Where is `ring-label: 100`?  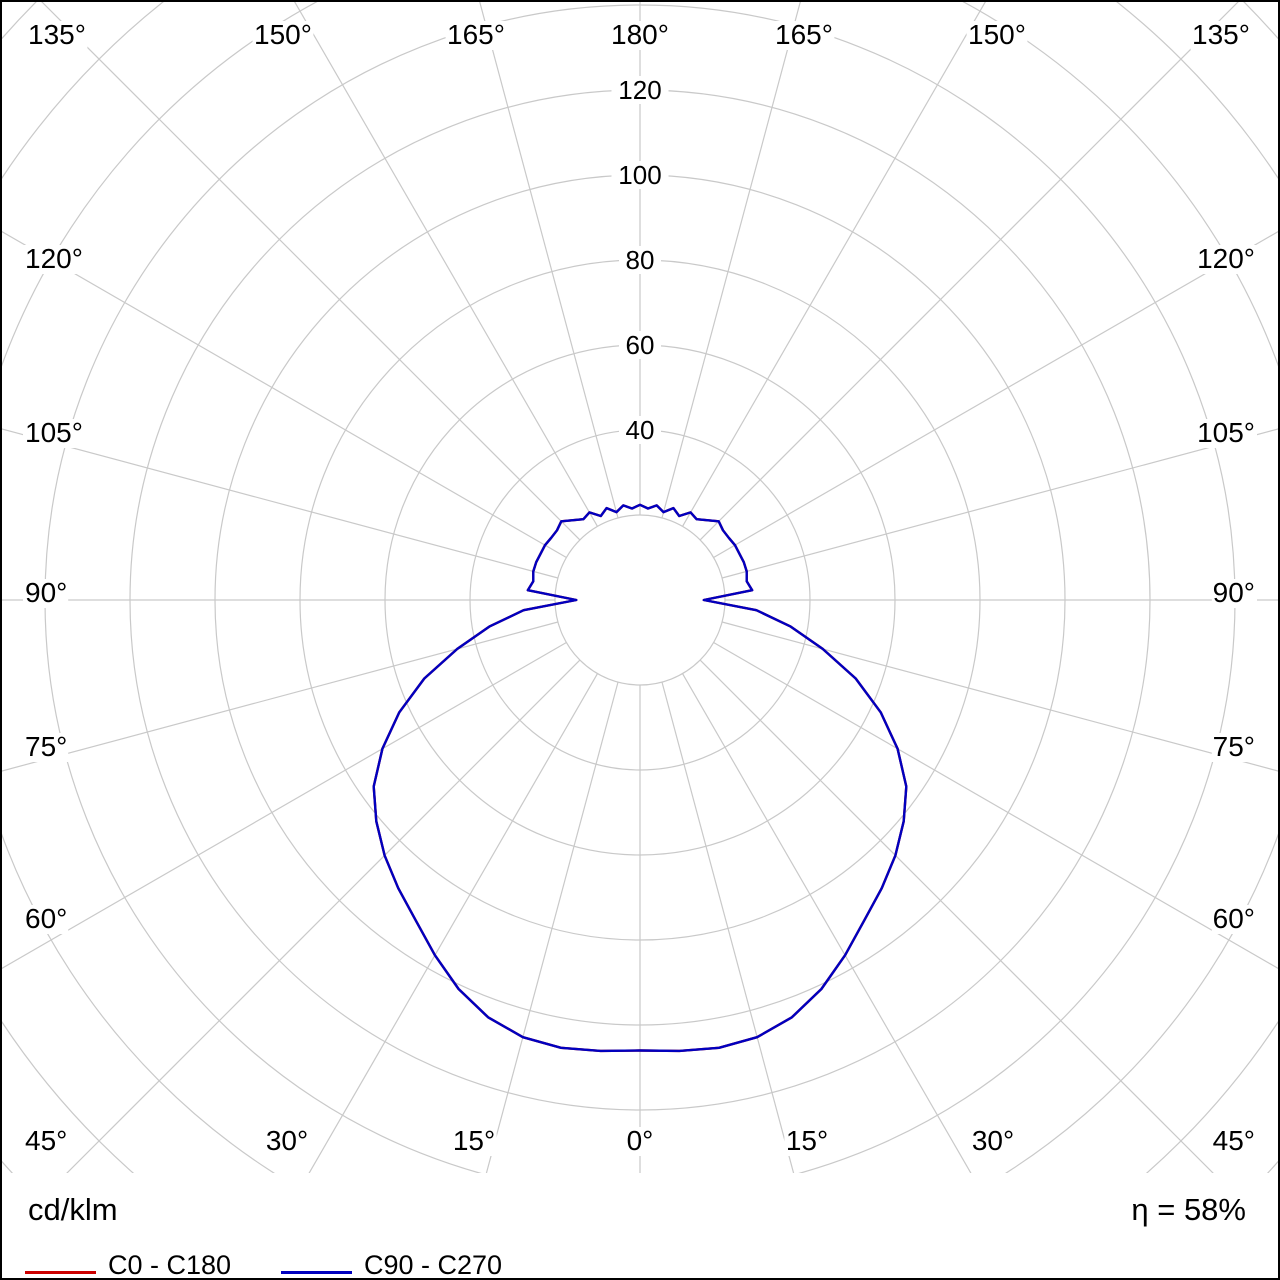 ring-label: 100 is located at coordinates (639, 175).